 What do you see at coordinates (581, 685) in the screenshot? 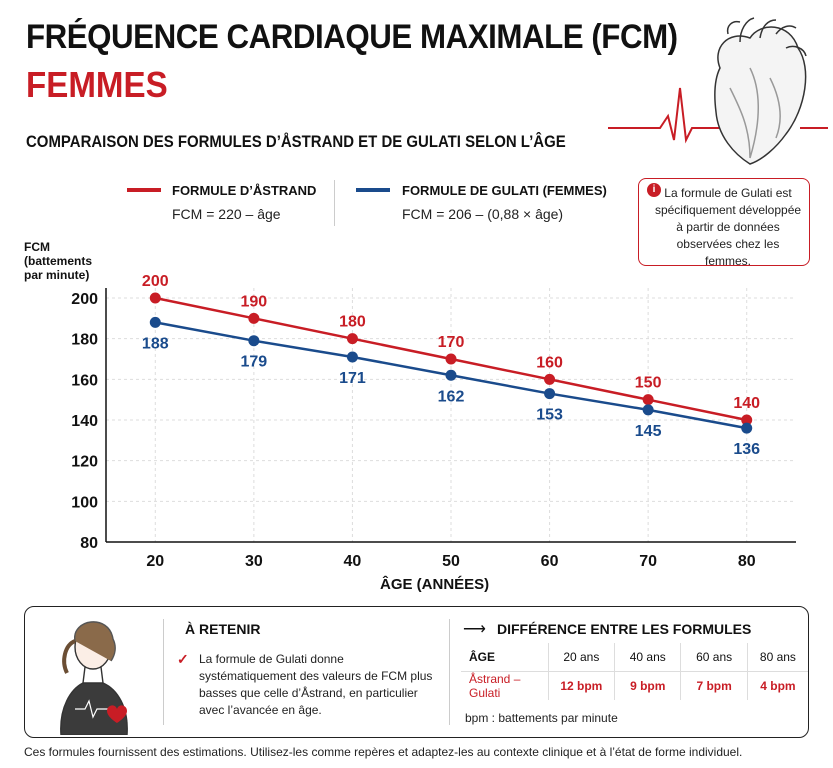
I see `table-cell: 12 bpm` at bounding box center [581, 685].